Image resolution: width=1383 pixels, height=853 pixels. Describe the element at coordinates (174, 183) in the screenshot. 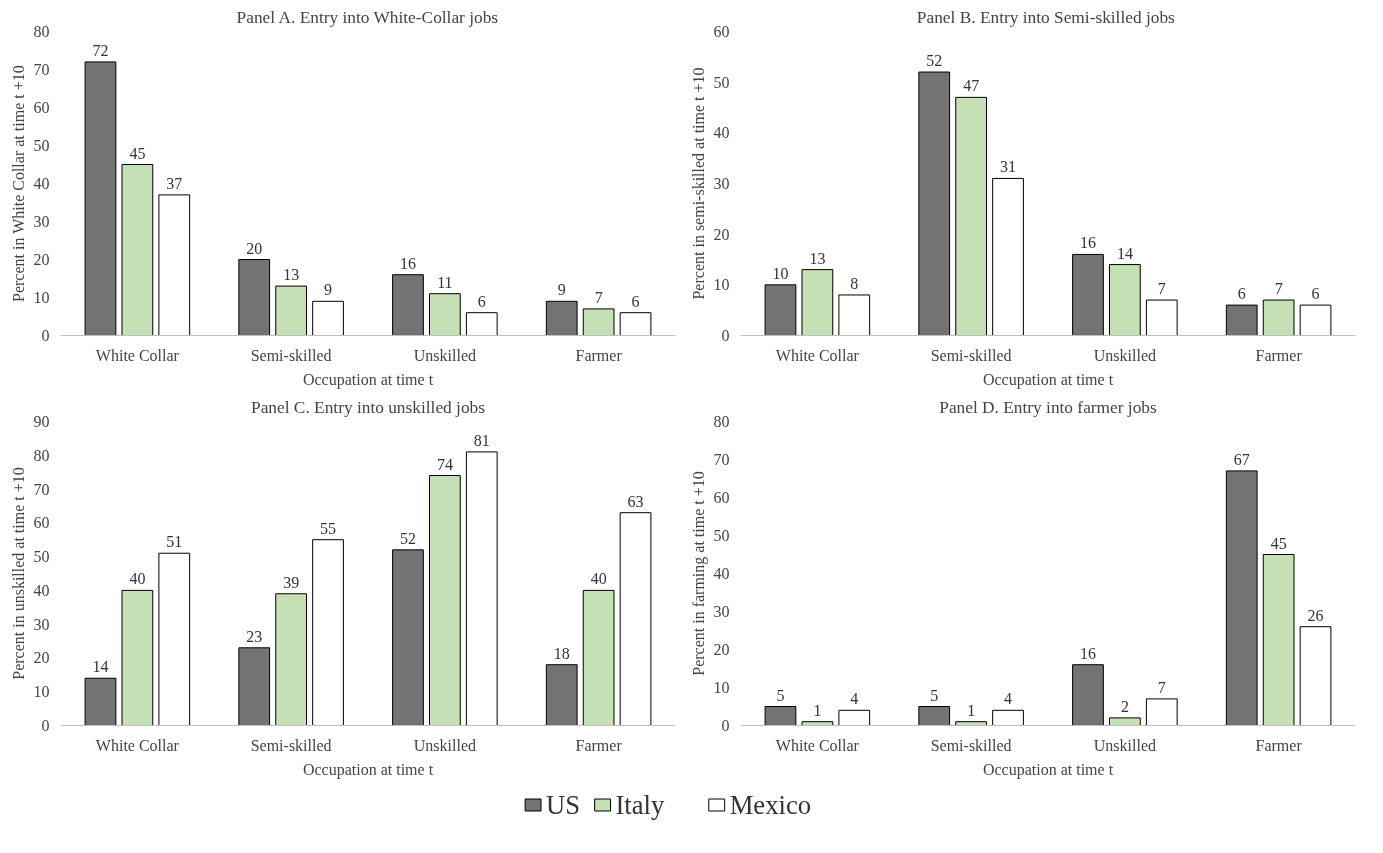

I see `data-label: 37` at that location.